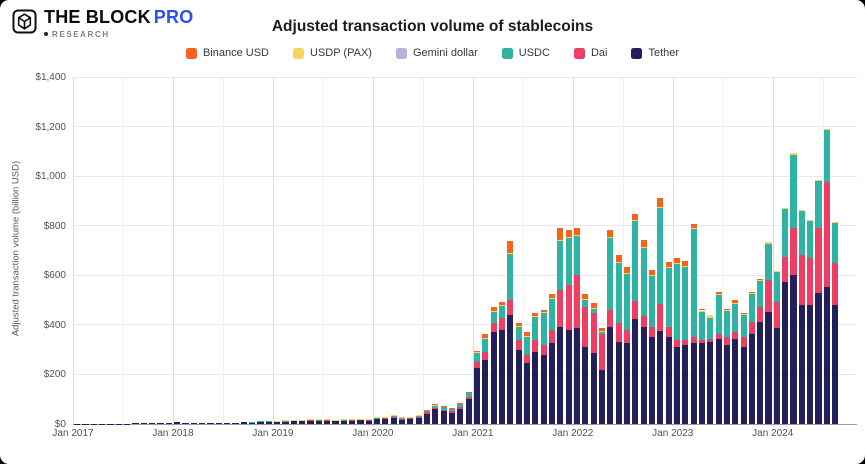  Describe the element at coordinates (54, 276) in the screenshot. I see `y-tick-label: $600` at that location.